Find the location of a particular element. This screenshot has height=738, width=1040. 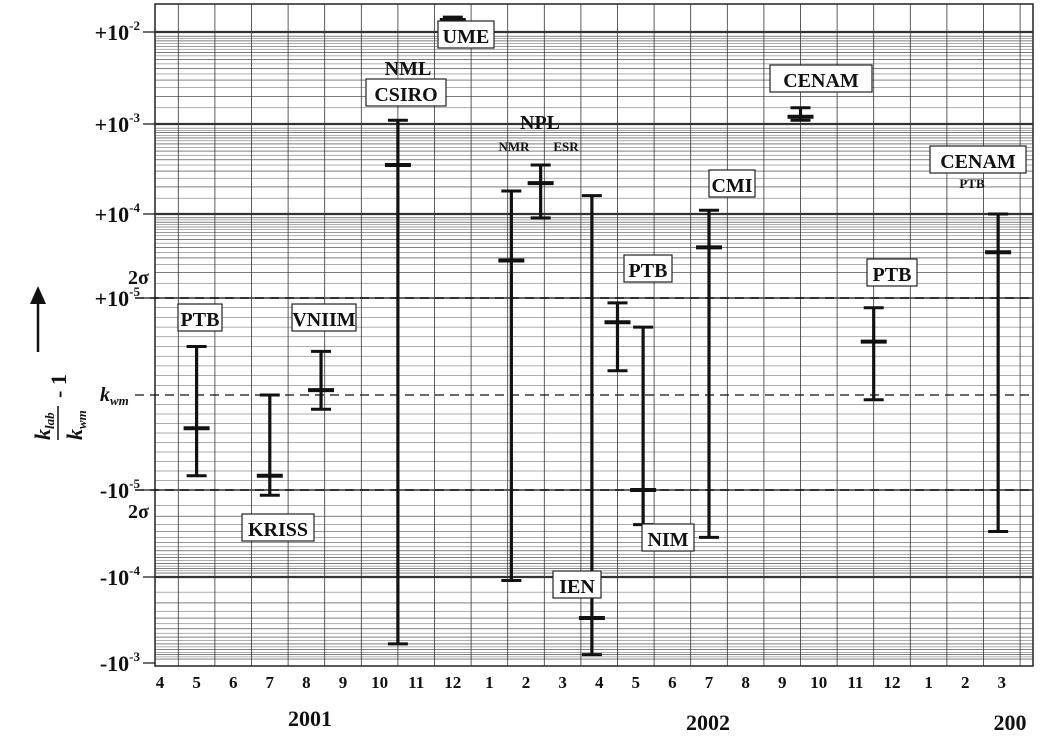

lab-label: NMR is located at coordinates (514, 146).